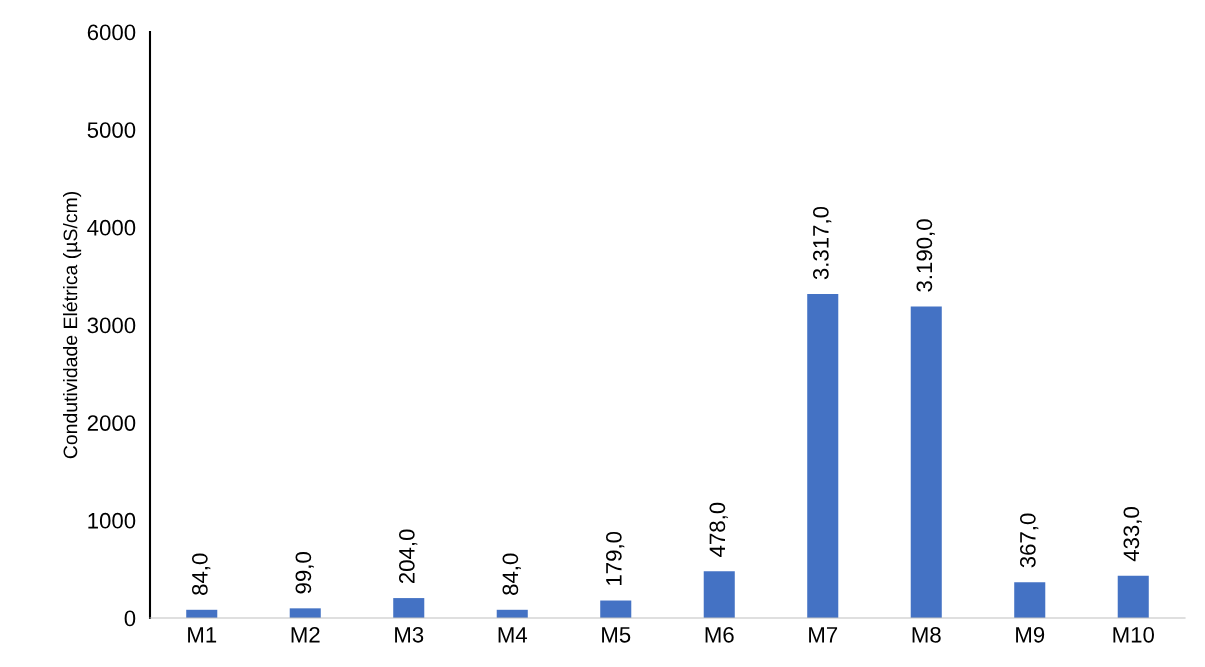 The width and height of the screenshot is (1205, 667). I want to click on y-tick-label: 4000, so click(111, 227).